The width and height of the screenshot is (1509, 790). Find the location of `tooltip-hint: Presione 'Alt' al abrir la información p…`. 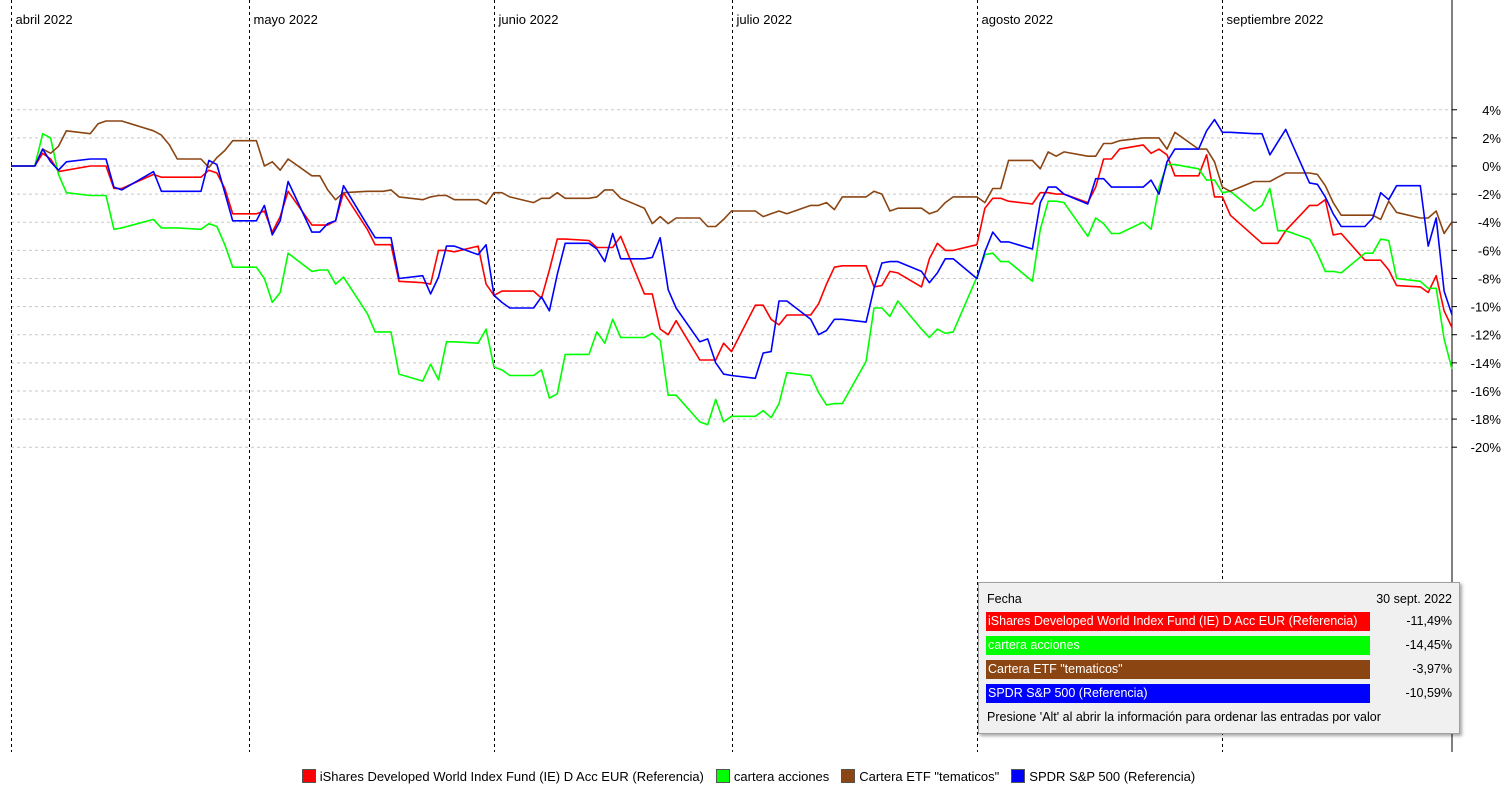

tooltip-hint: Presione 'Alt' al abrir la información p… is located at coordinates (1184, 717).